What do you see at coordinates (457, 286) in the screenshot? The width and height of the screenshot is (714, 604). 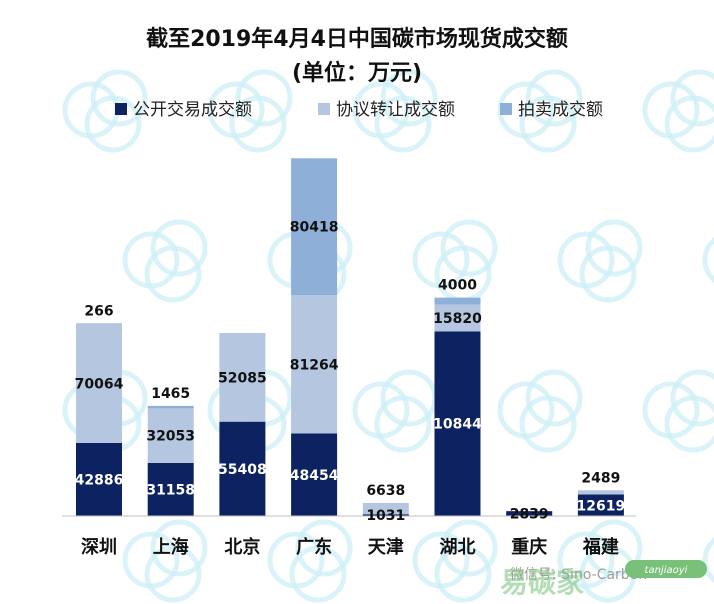 I see `data-label: 4000` at bounding box center [457, 286].